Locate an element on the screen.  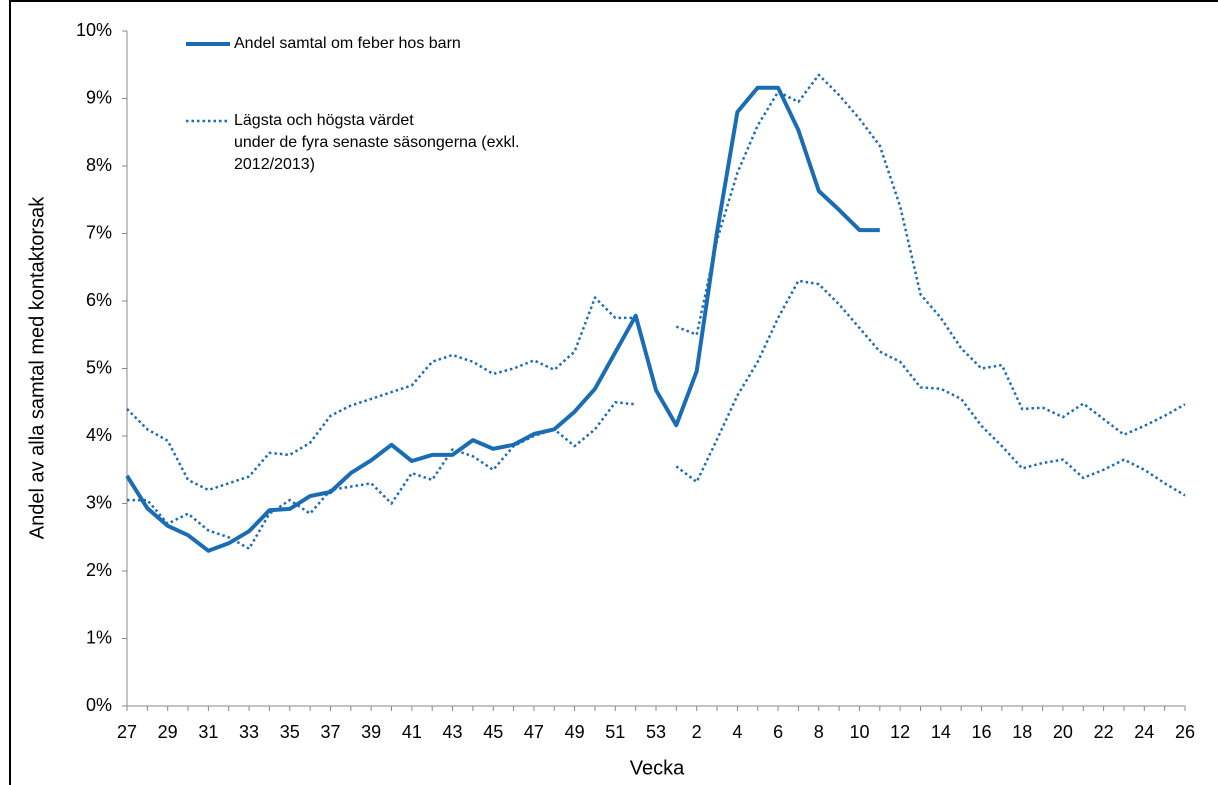
x-tick-label: 14 is located at coordinates (941, 732).